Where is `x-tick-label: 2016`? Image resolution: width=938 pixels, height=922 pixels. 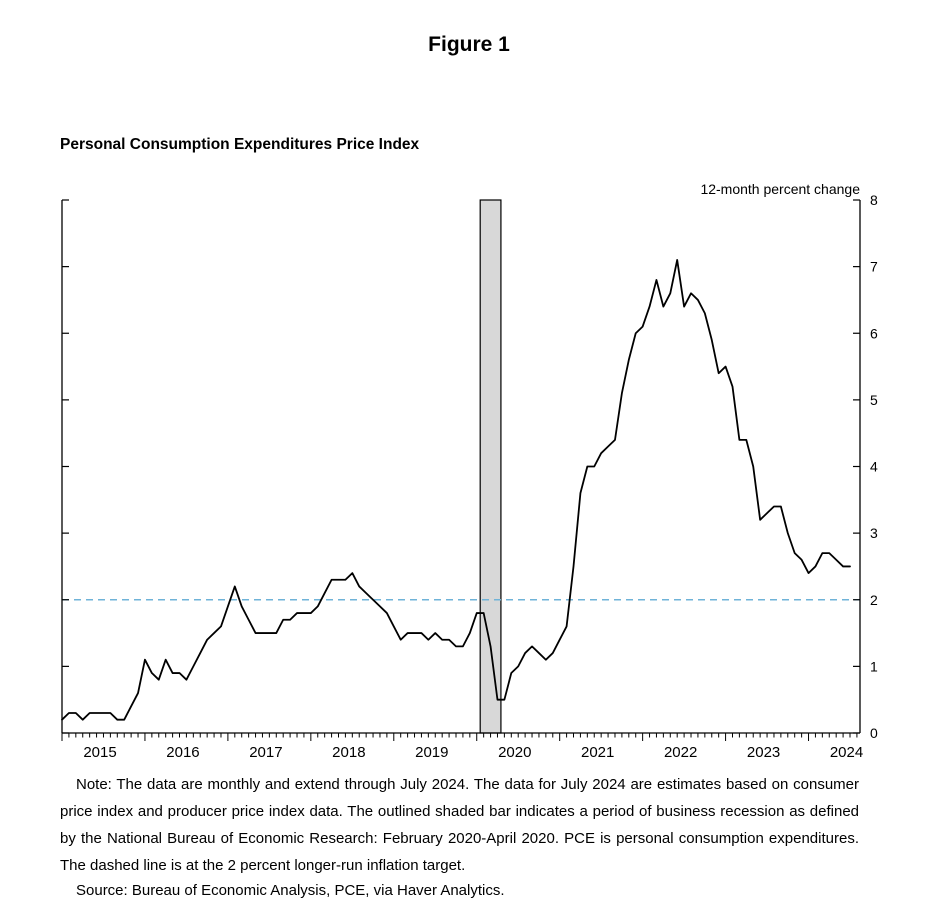 x-tick-label: 2016 is located at coordinates (182, 752).